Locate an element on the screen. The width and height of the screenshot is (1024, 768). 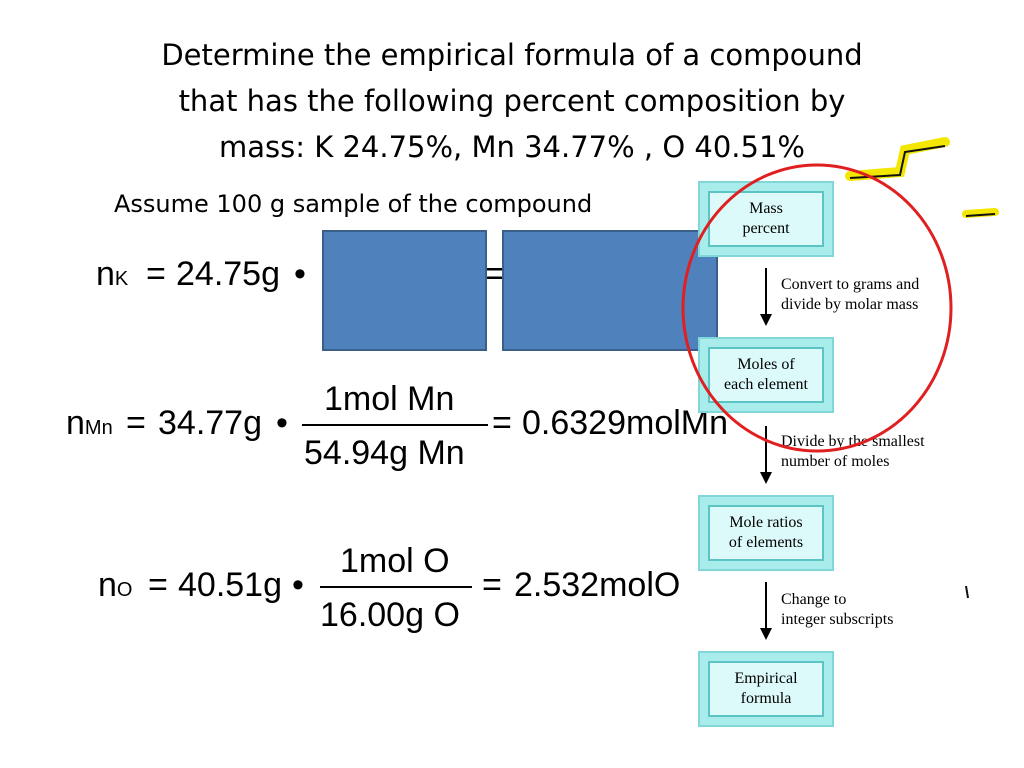
subscript-o: O is located at coordinates (124, 590).